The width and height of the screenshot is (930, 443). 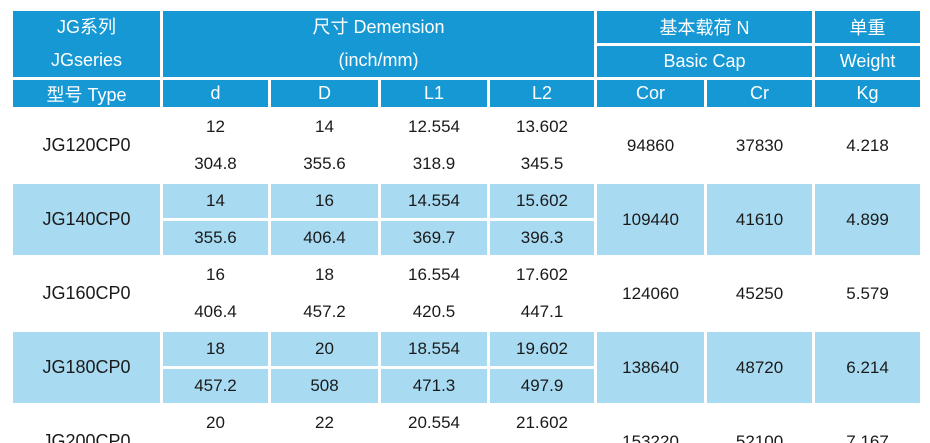 I want to click on column-header-cor: Cor, so click(x=651, y=93).